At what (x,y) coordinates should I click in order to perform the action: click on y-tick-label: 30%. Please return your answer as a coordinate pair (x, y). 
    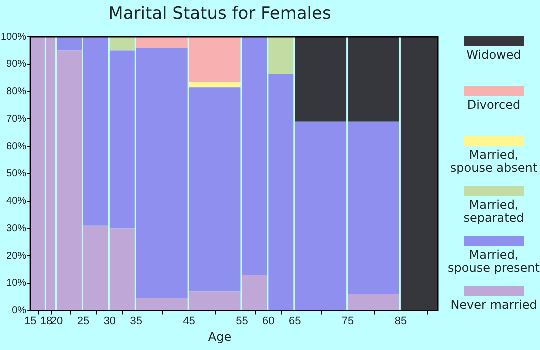
    Looking at the image, I should click on (16, 228).